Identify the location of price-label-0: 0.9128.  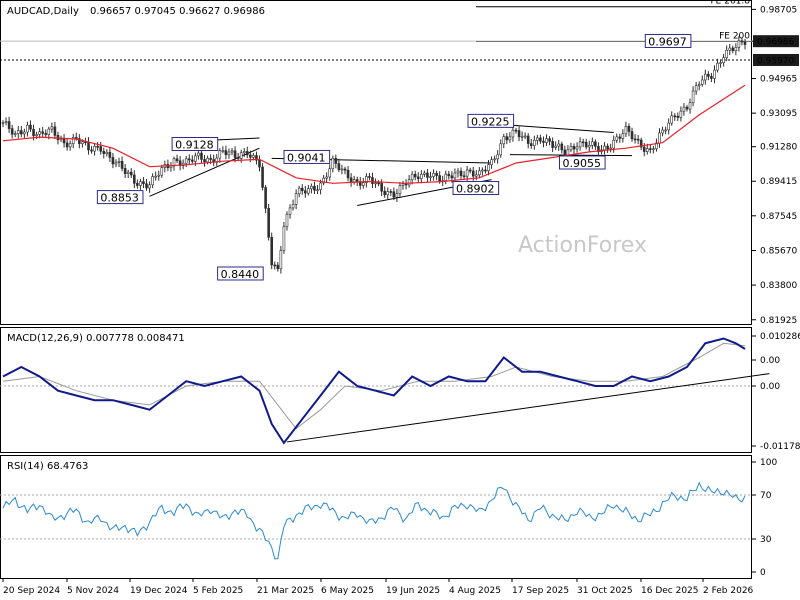
(194, 145).